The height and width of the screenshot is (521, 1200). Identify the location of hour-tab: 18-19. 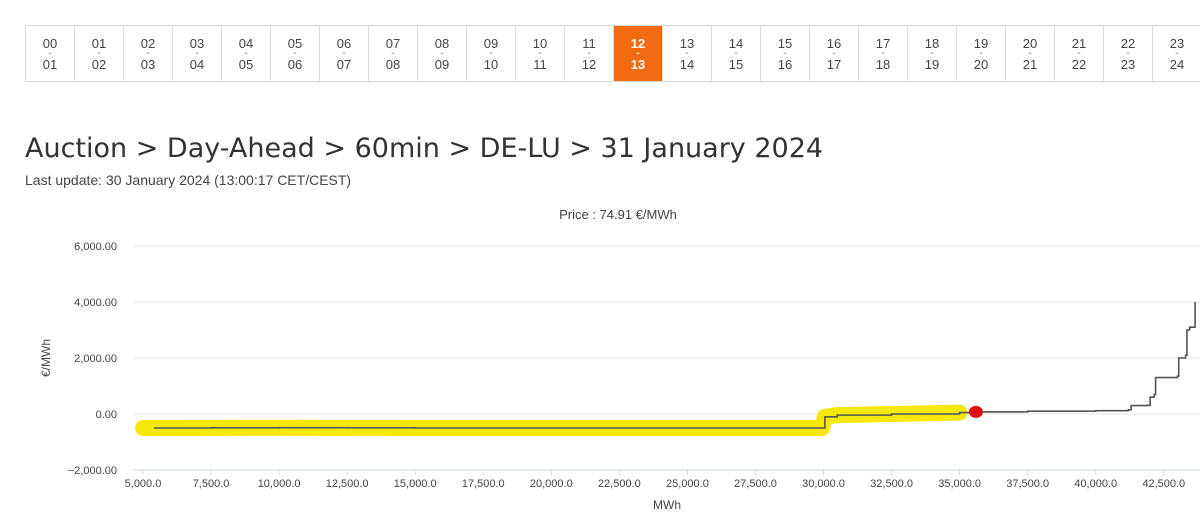
(932, 53).